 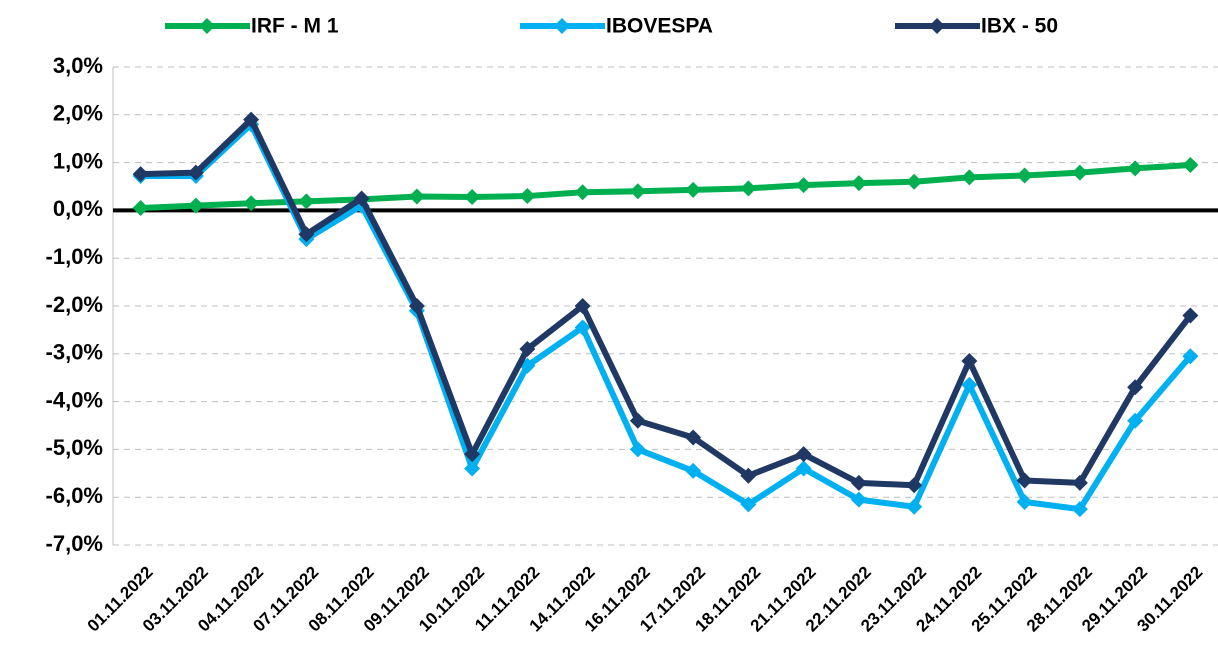 What do you see at coordinates (74, 495) in the screenshot?
I see `y-tick-label: -6,0%` at bounding box center [74, 495].